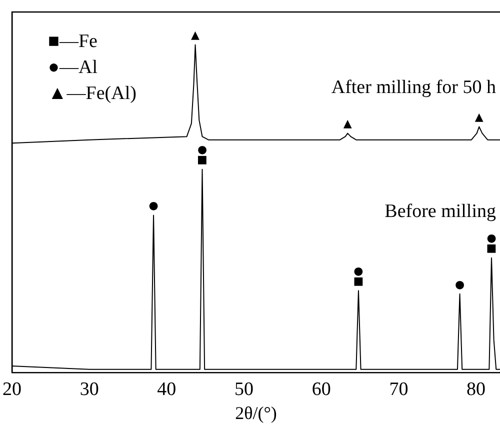 The image size is (500, 425). I want to click on x-tick-label: 50, so click(244, 389).